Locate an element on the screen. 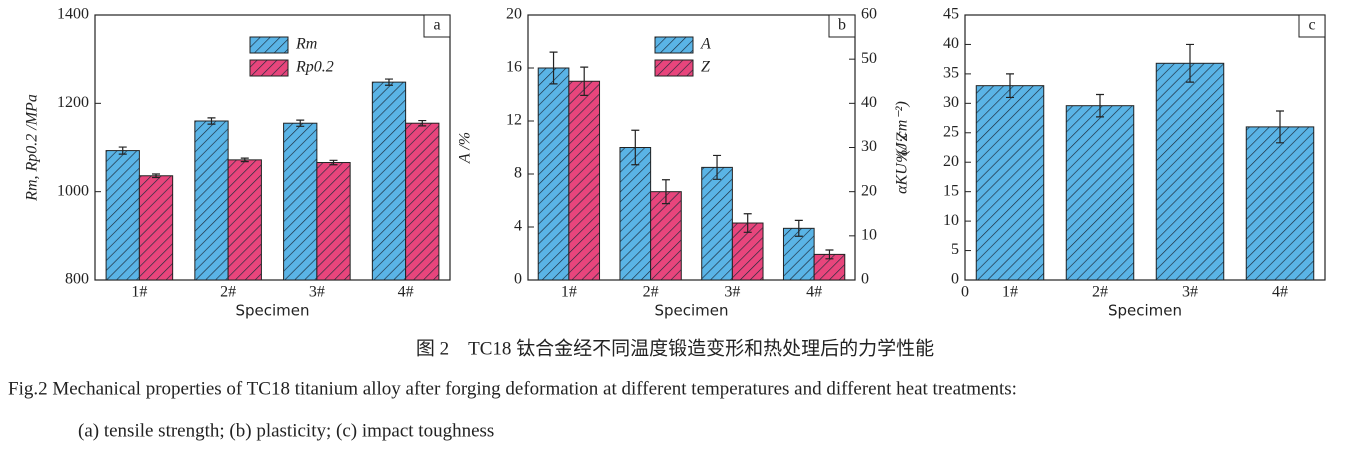 This screenshot has height=453, width=1350. legend-label: Rp0.2 is located at coordinates (314, 67).